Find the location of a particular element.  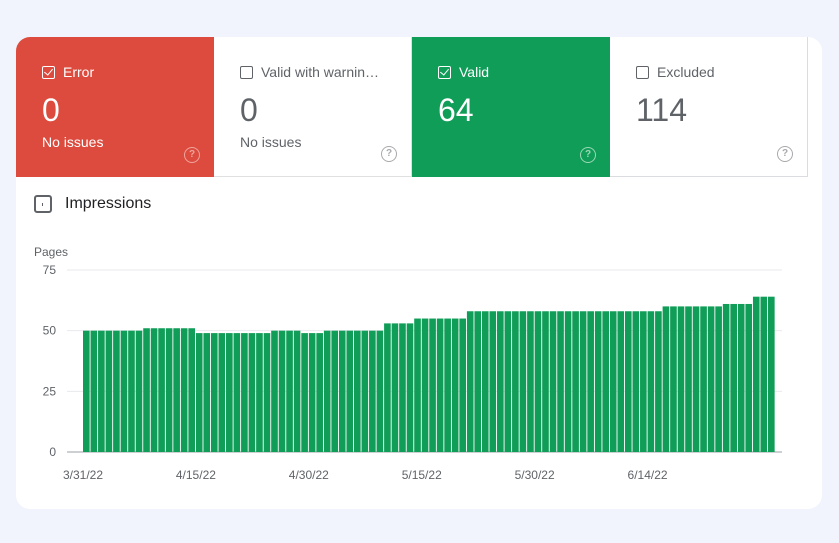

x-tick-label: 4/30/22 is located at coordinates (309, 475).